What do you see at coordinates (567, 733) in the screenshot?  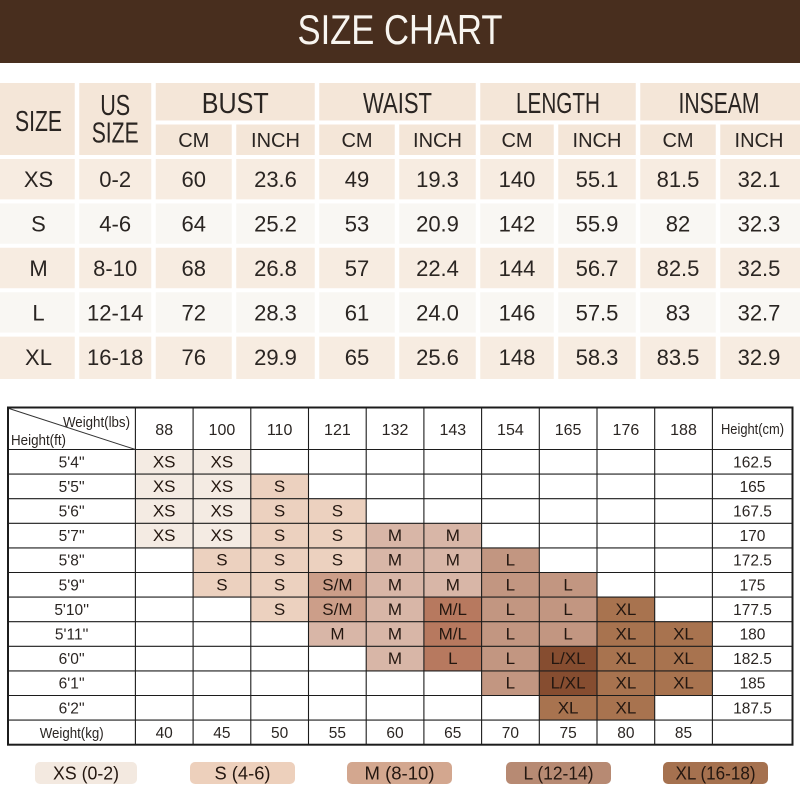 I see `svg-text: 75` at bounding box center [567, 733].